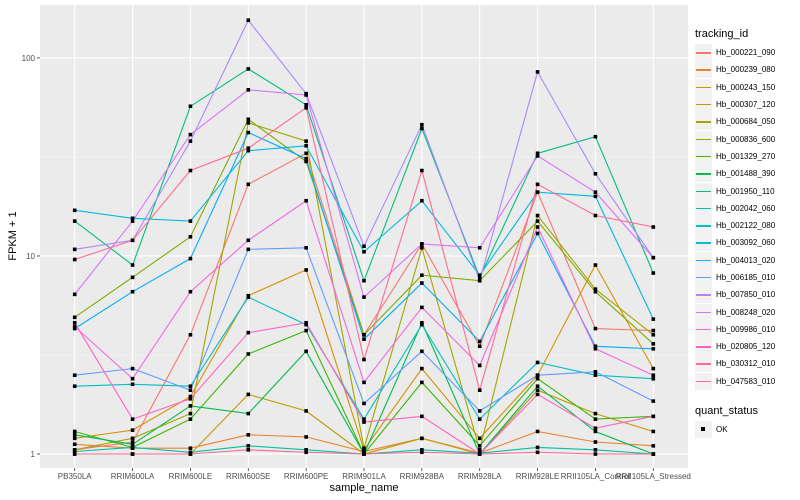 The image size is (800, 500). I want to click on legend-label: Hb_000836_600, so click(746, 139).